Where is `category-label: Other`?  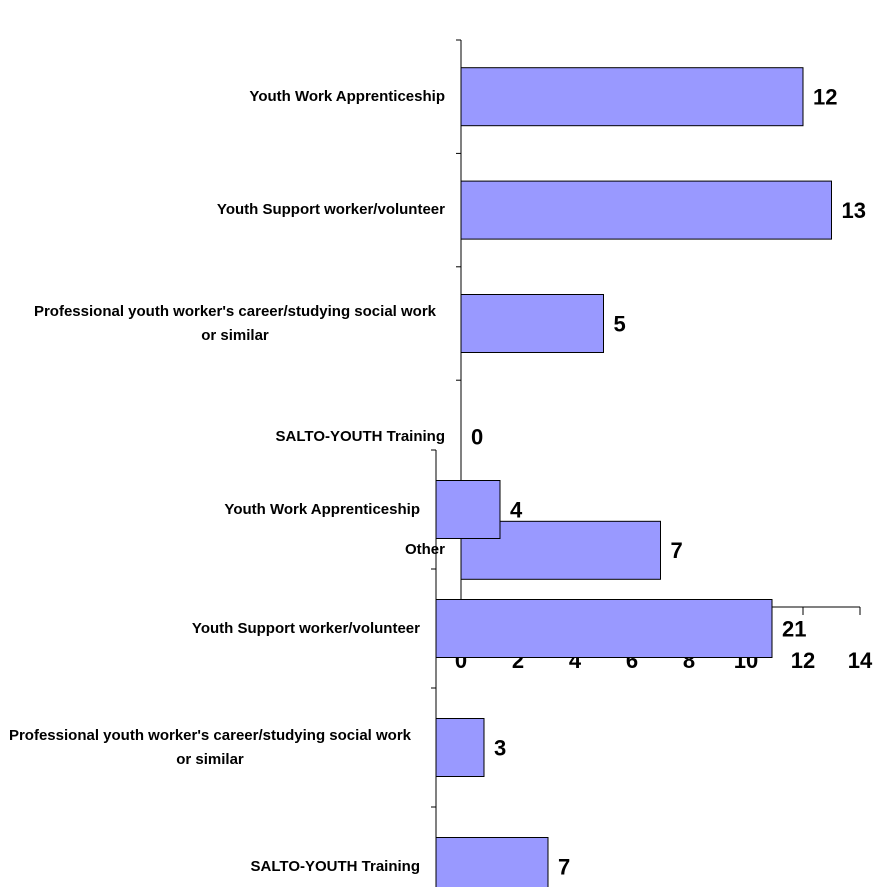
category-label: Other is located at coordinates (225, 550).